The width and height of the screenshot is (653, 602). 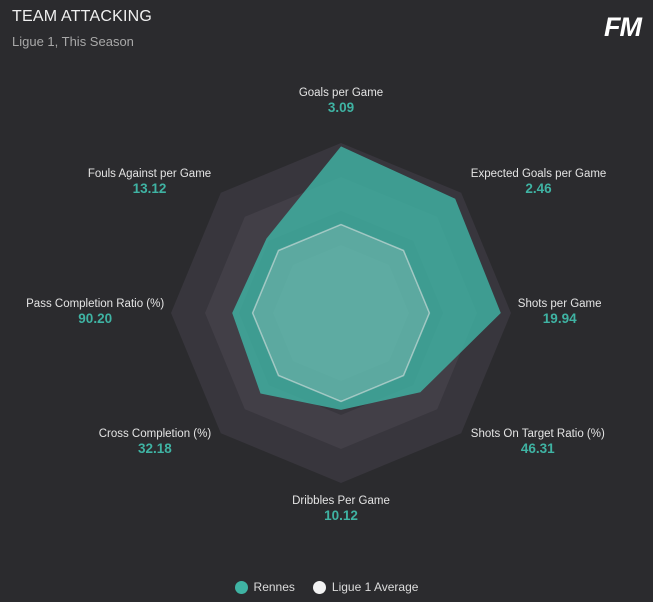 What do you see at coordinates (538, 188) in the screenshot?
I see `axis-value: 2.46` at bounding box center [538, 188].